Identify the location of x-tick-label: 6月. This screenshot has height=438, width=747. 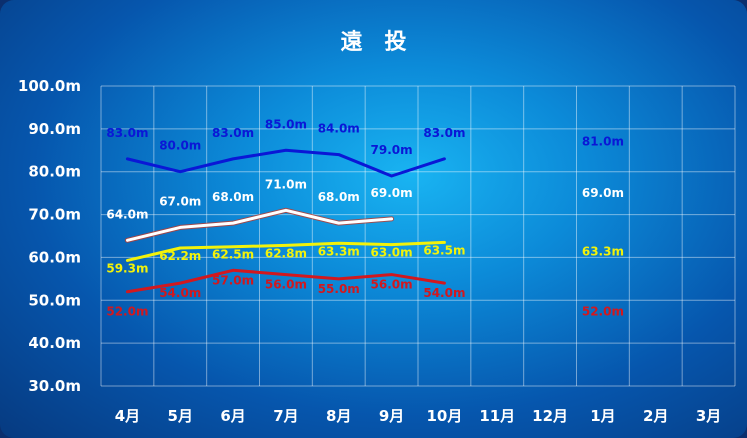
(232, 416).